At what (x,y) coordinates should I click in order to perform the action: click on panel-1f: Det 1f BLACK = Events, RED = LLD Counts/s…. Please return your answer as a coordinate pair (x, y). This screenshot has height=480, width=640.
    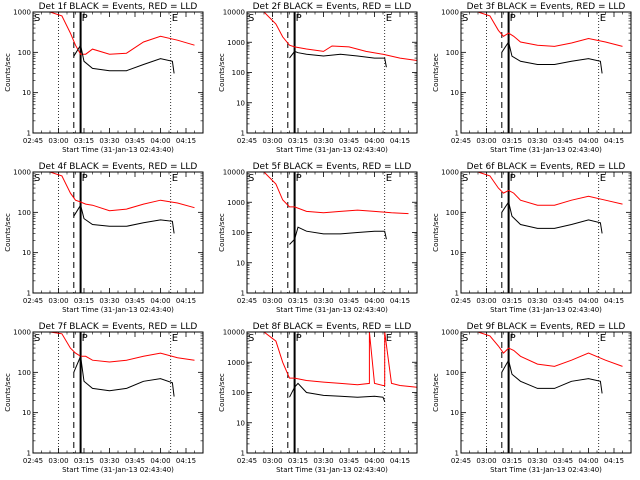
    Looking at the image, I should click on (104, 78).